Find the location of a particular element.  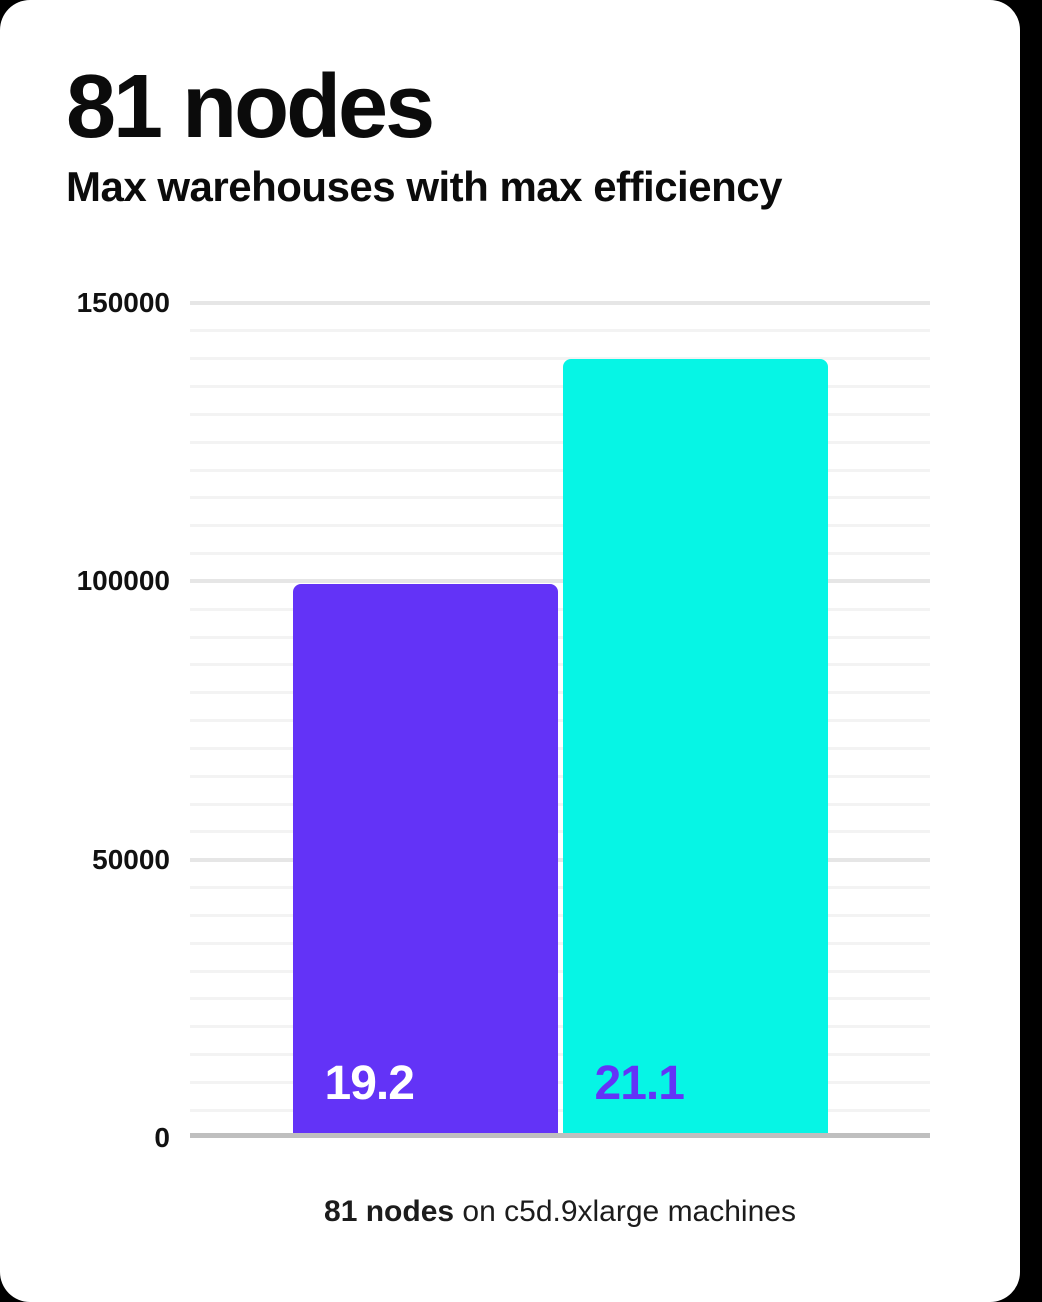

caption-bold-text: 81 nodes is located at coordinates (389, 1211).